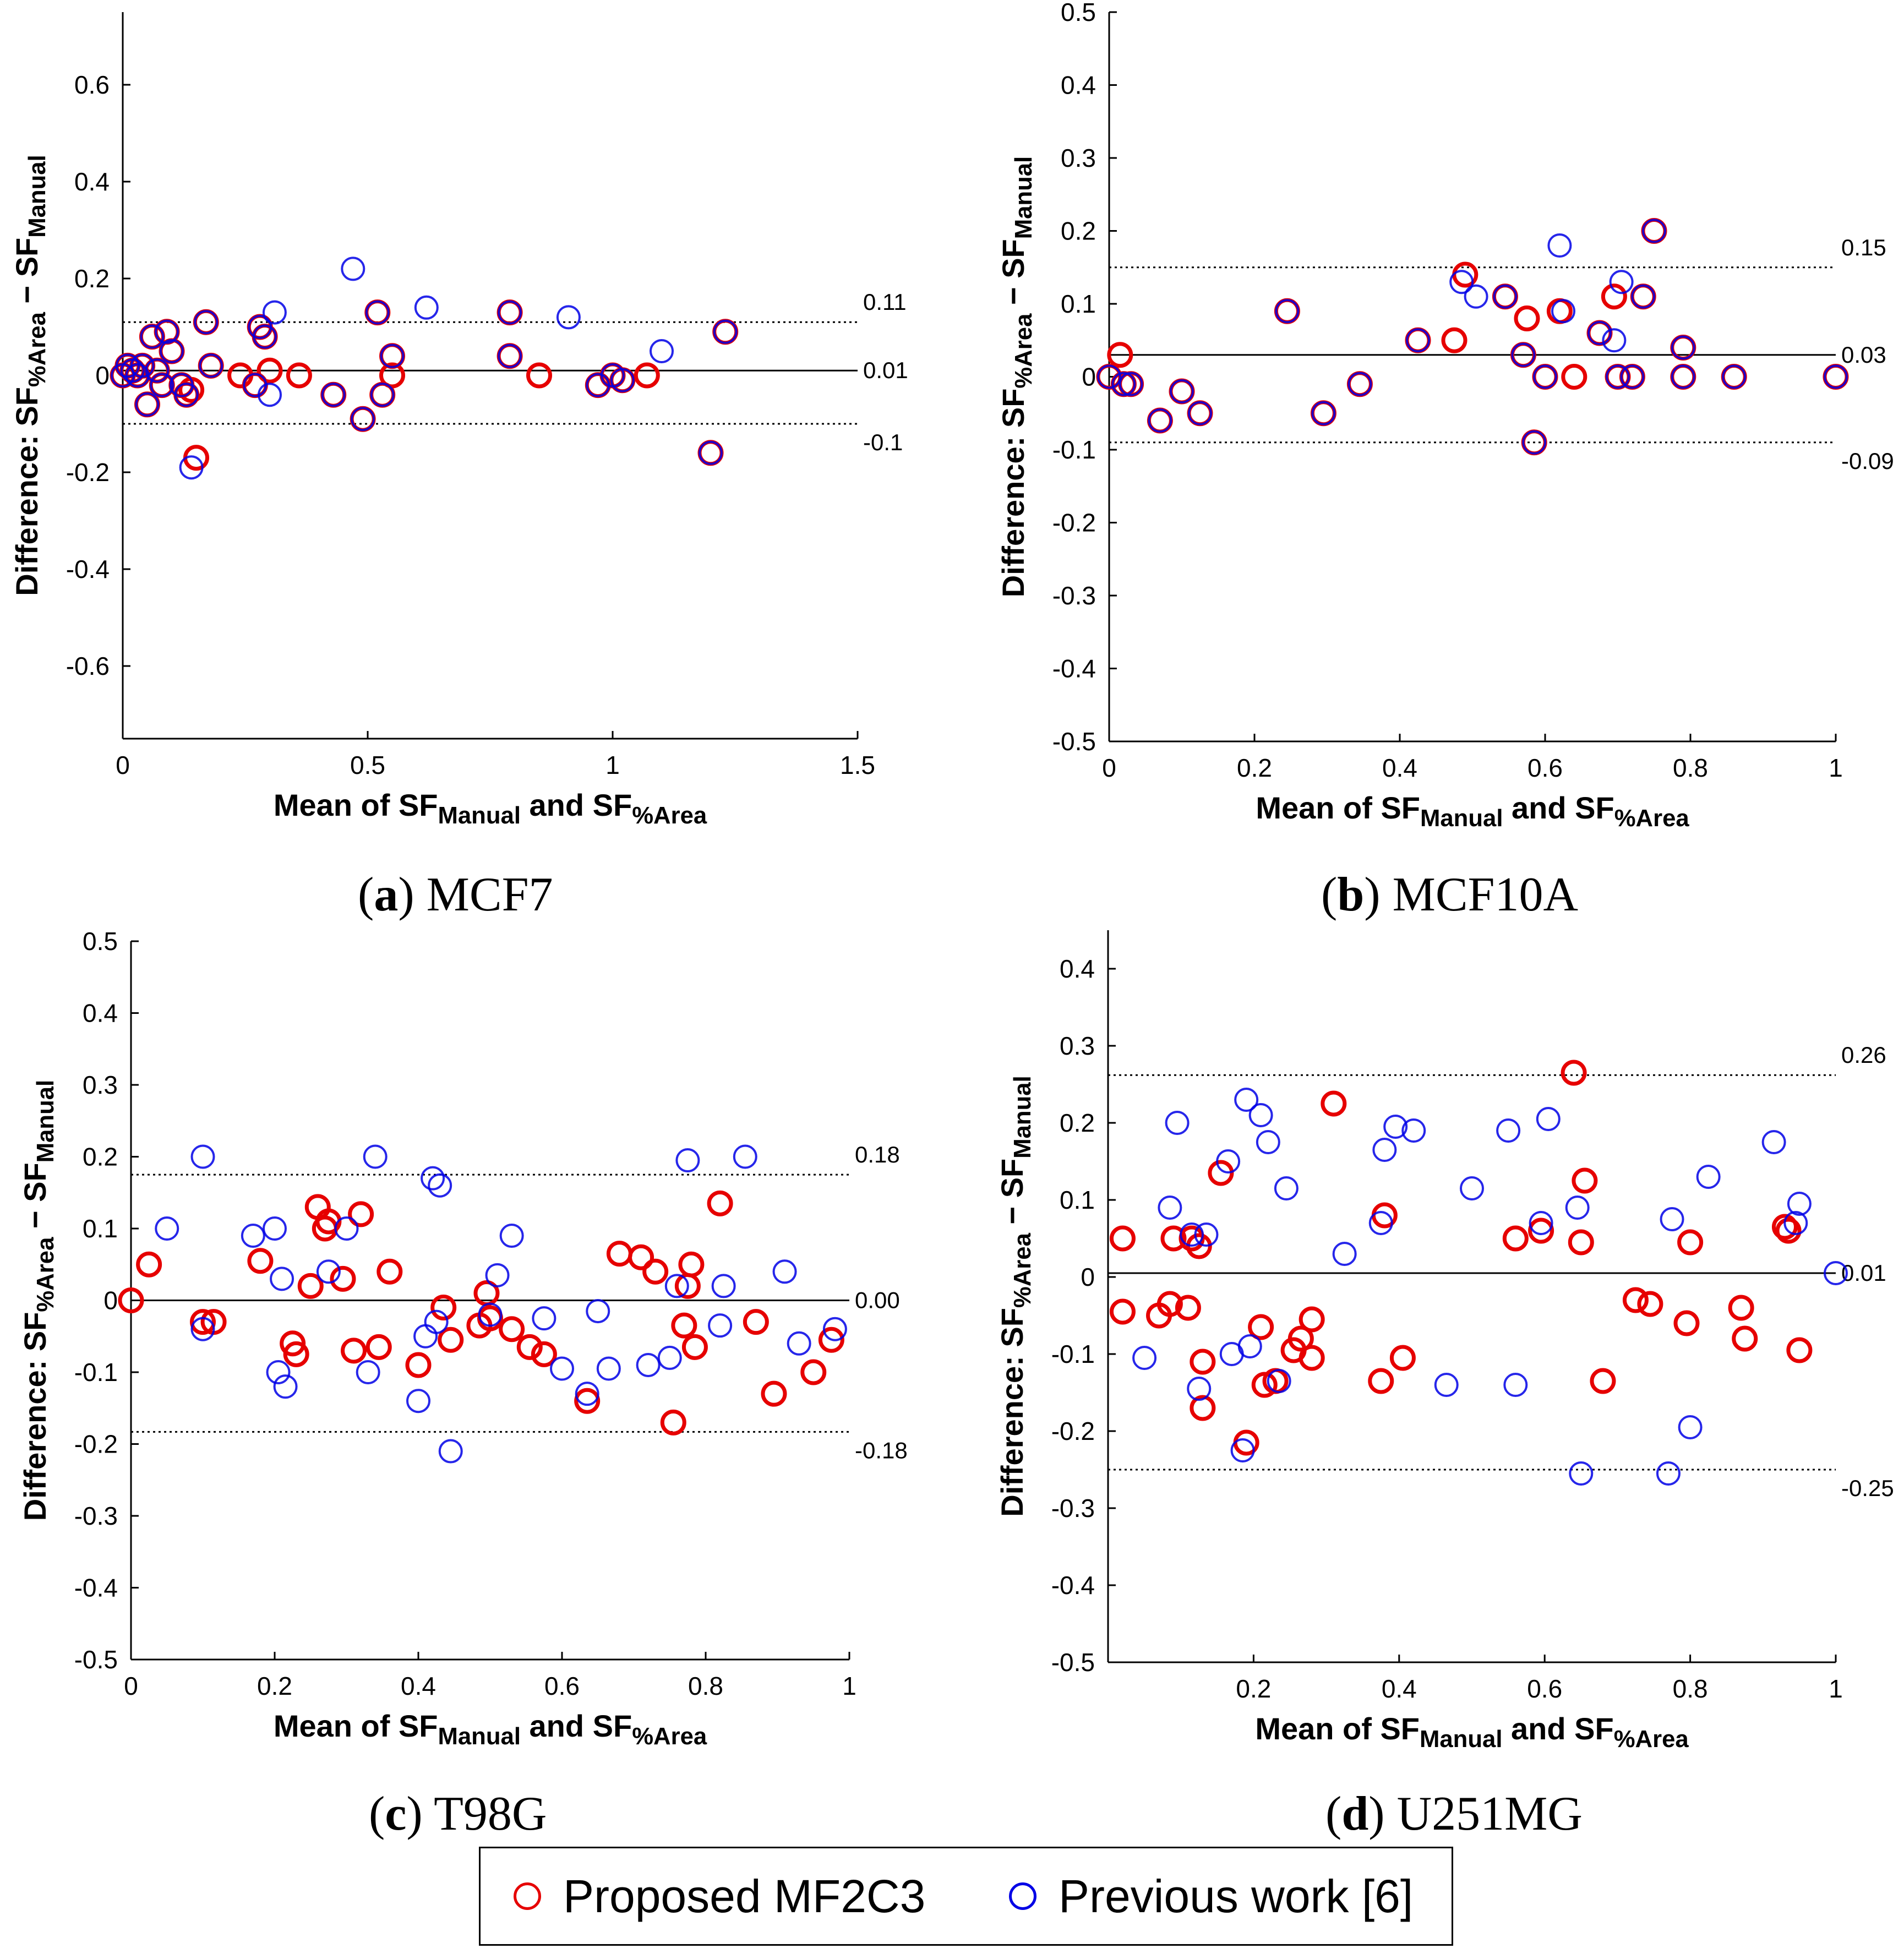 This screenshot has height=1954, width=1904. I want to click on legend: Proposed MF2C3 Previous work [6], so click(966, 1896).